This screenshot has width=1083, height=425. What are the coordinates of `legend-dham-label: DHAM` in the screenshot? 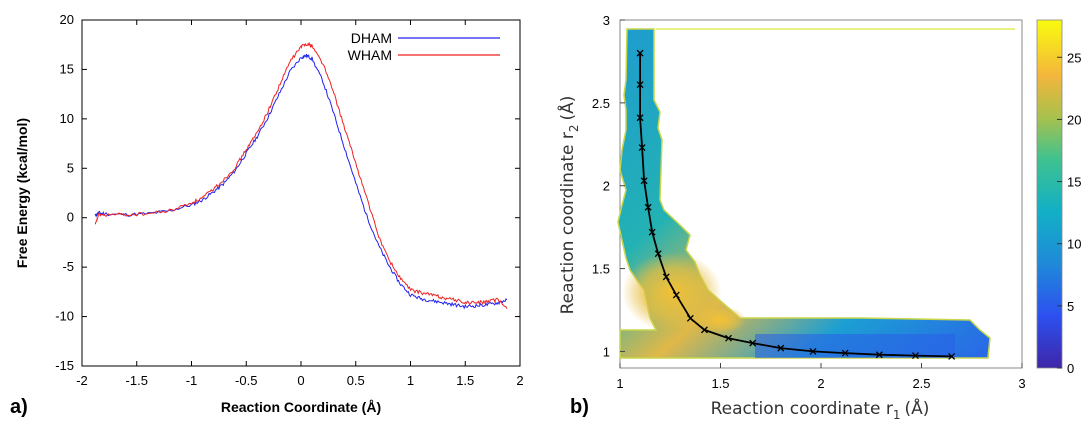 It's located at (371, 38).